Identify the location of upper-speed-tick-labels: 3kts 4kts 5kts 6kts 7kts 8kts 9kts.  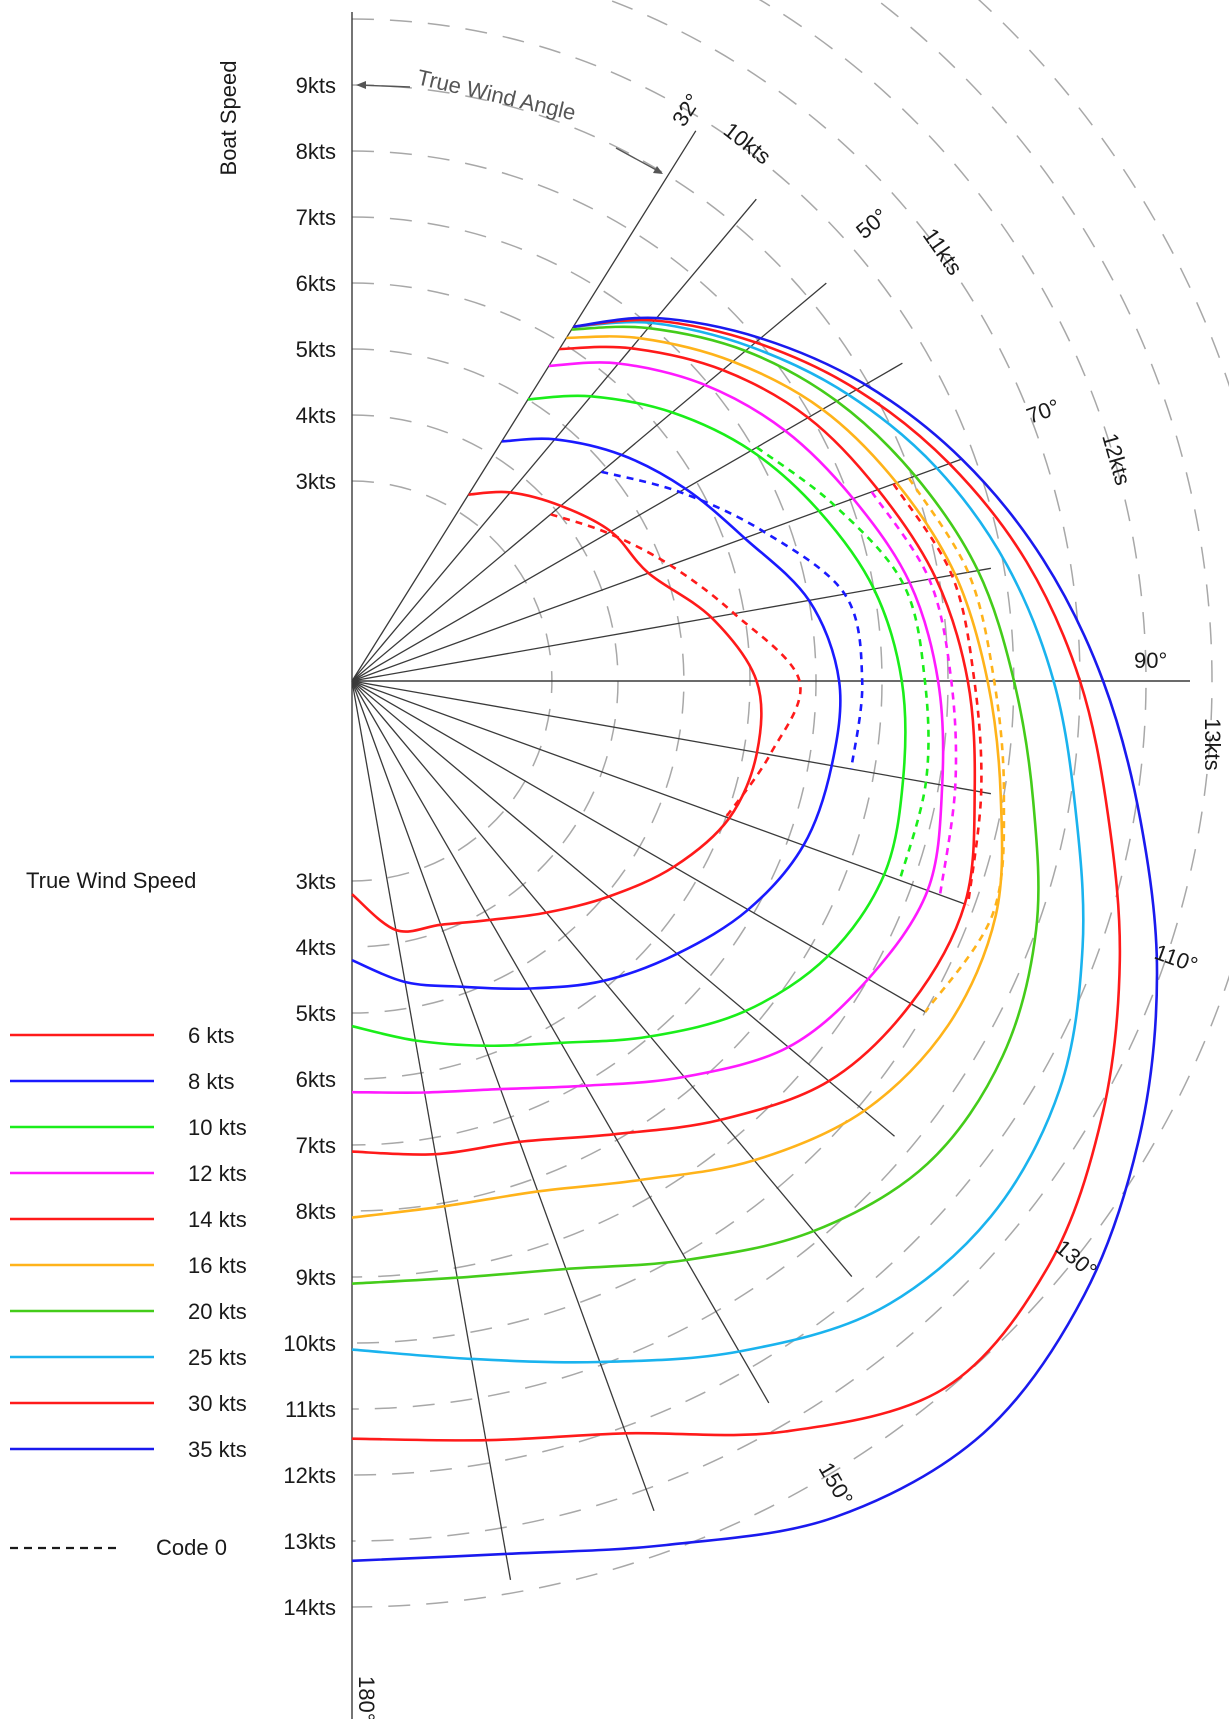
(316, 283).